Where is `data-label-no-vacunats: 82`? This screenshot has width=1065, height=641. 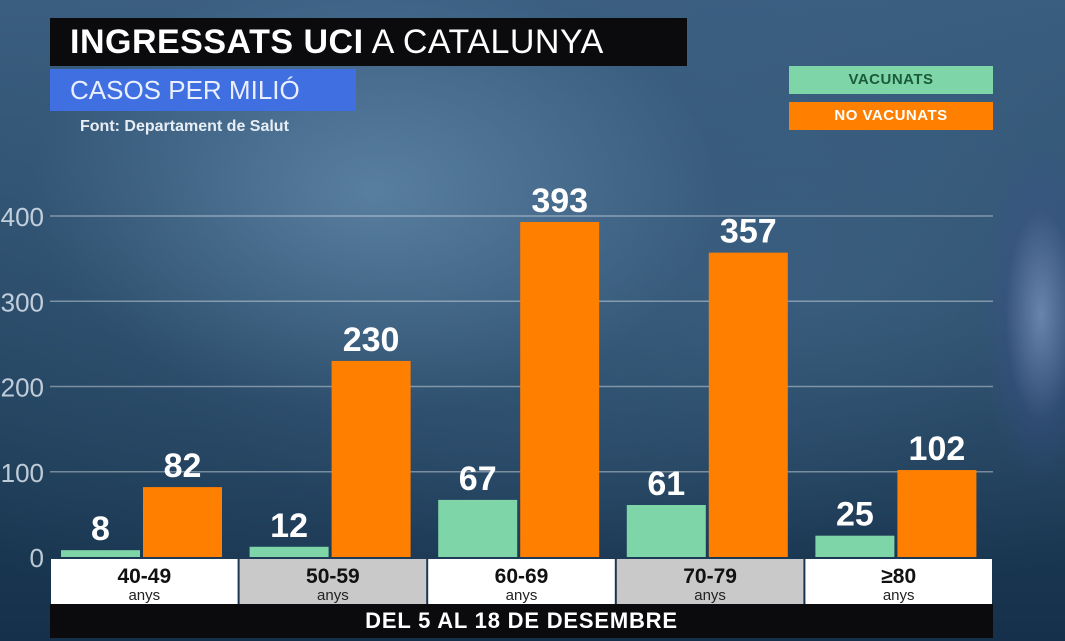
data-label-no-vacunats: 82 is located at coordinates (183, 466).